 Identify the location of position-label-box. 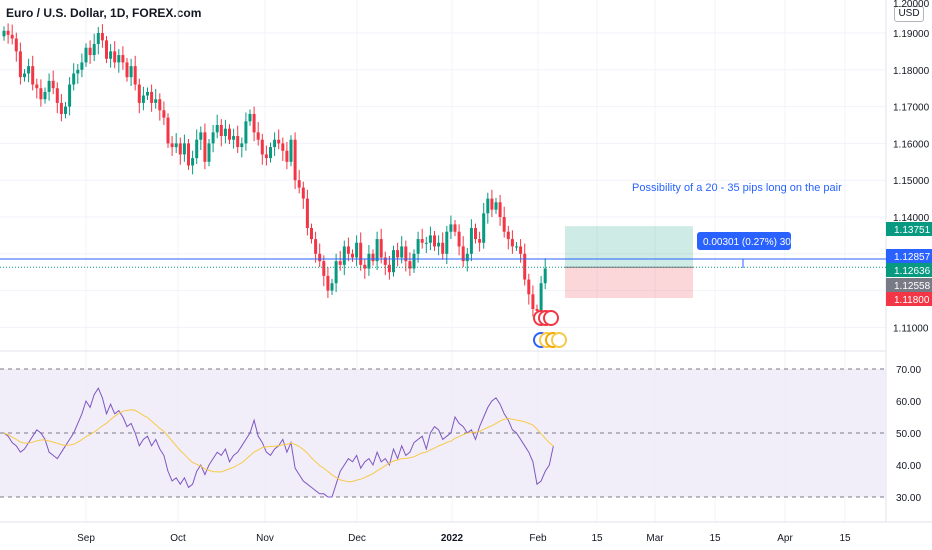
(744, 241).